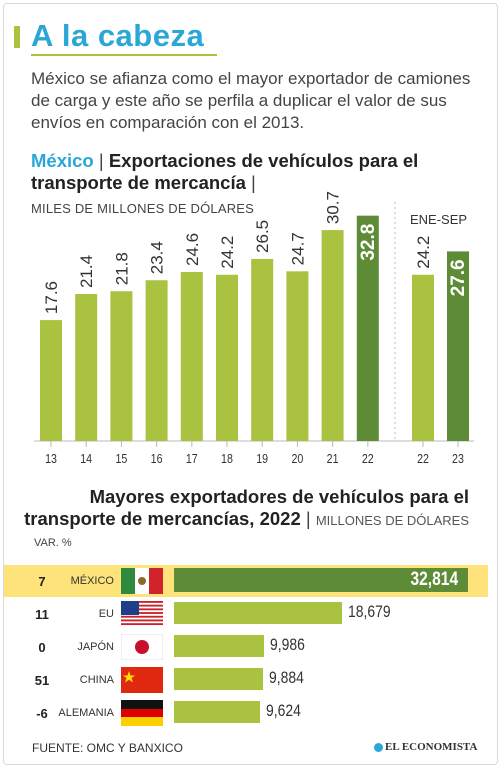 The image size is (501, 768). I want to click on annual-data-label-21: 30.7, so click(333, 207).